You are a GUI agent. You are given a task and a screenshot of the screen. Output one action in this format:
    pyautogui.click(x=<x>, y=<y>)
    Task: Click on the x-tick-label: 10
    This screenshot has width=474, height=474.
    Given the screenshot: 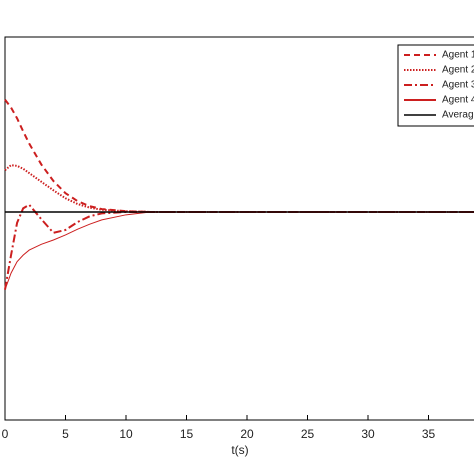 What is the action you would take?
    pyautogui.click(x=126, y=434)
    